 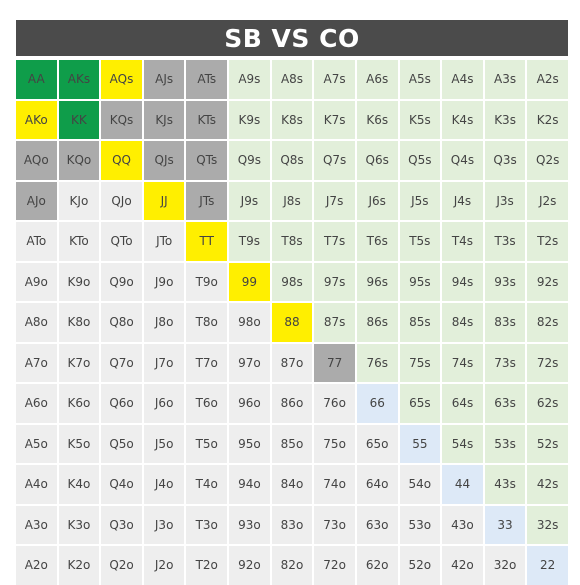 What do you see at coordinates (292, 160) in the screenshot?
I see `hand-cell: Q8s` at bounding box center [292, 160].